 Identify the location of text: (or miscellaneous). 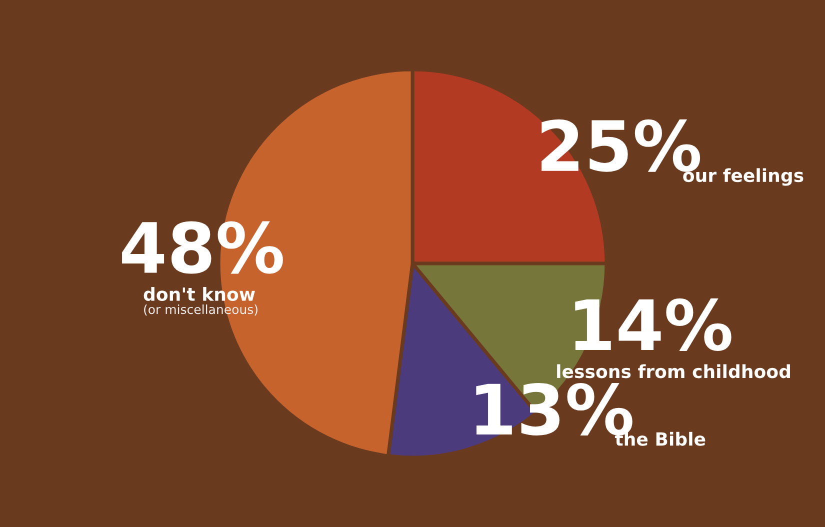
(201, 310).